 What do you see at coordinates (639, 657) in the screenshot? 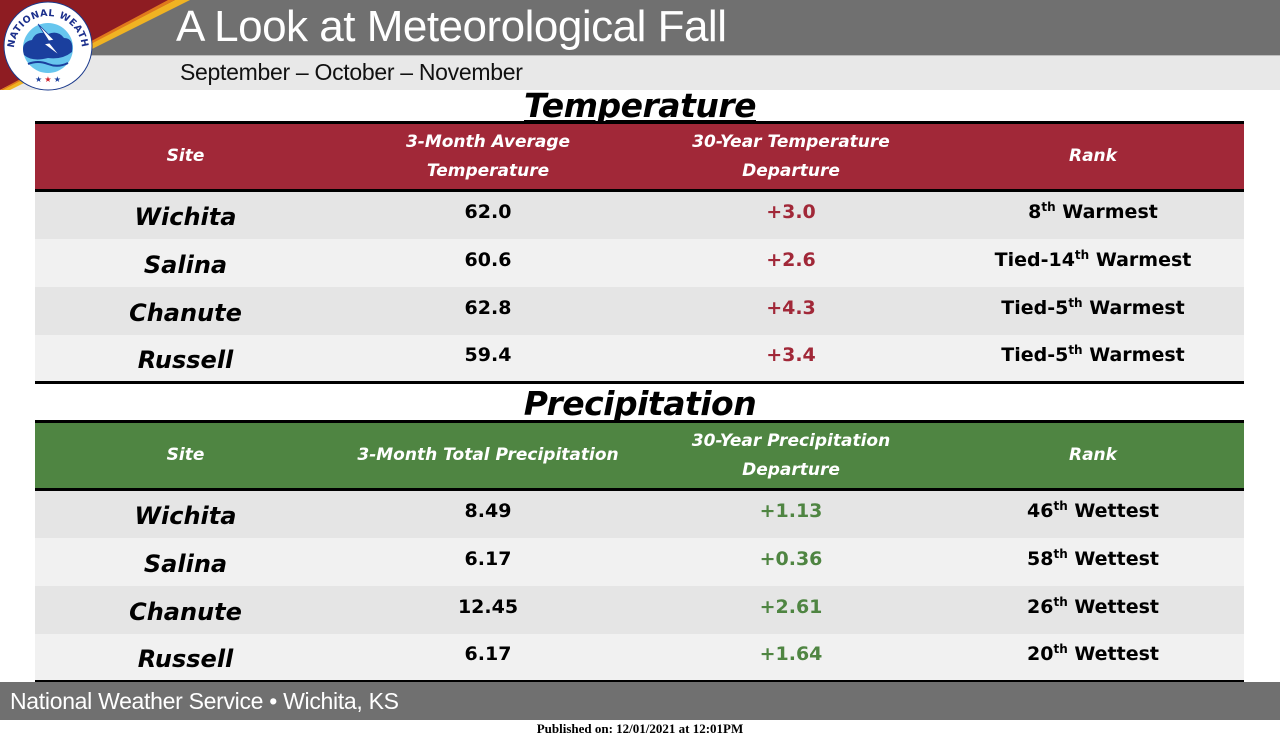
I see `table-row: Russell 6.17 +1.64 20th Wettest` at bounding box center [639, 657].